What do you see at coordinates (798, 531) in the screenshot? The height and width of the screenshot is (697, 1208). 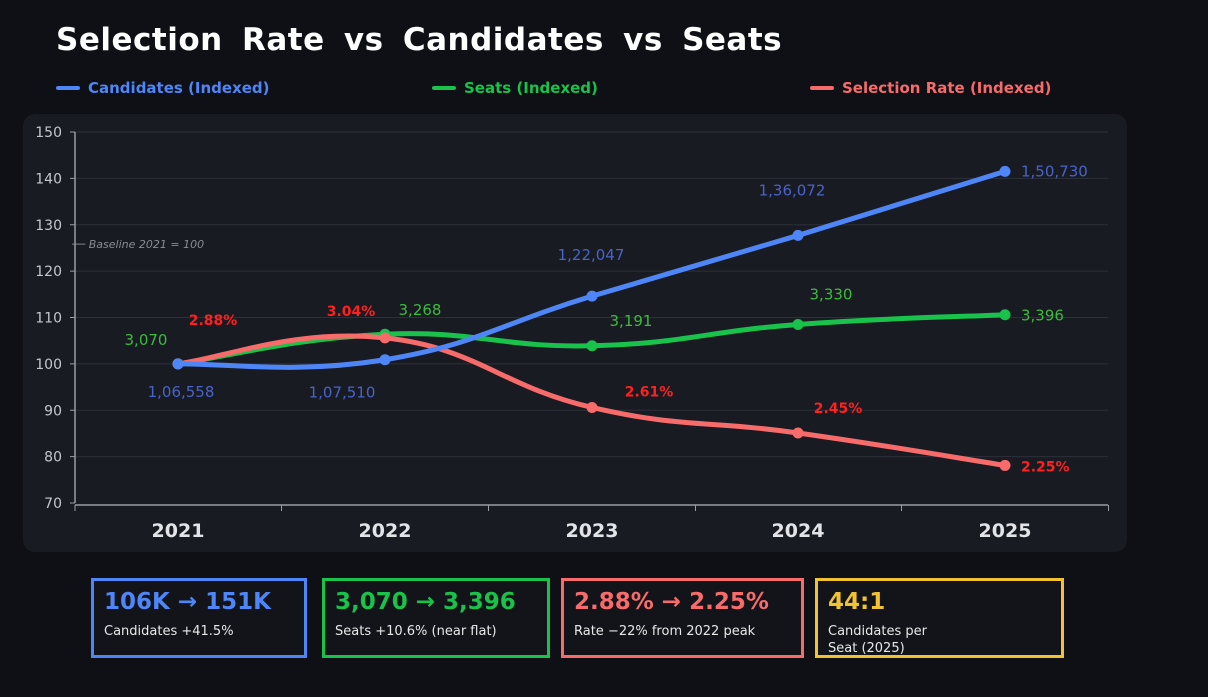 I see `x-tick-label: 2024` at bounding box center [798, 531].